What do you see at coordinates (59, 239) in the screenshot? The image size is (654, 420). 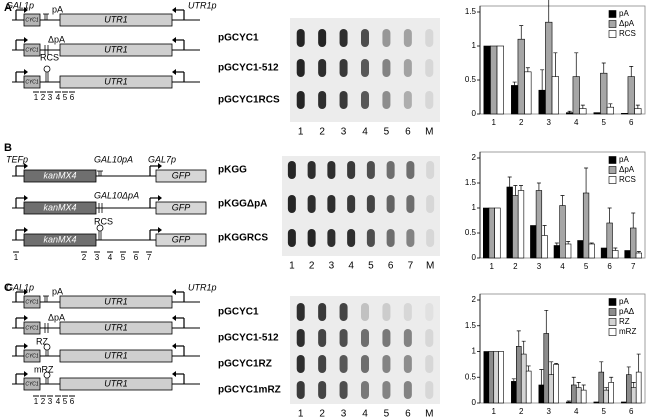 I see `label: kanMX4` at bounding box center [59, 239].